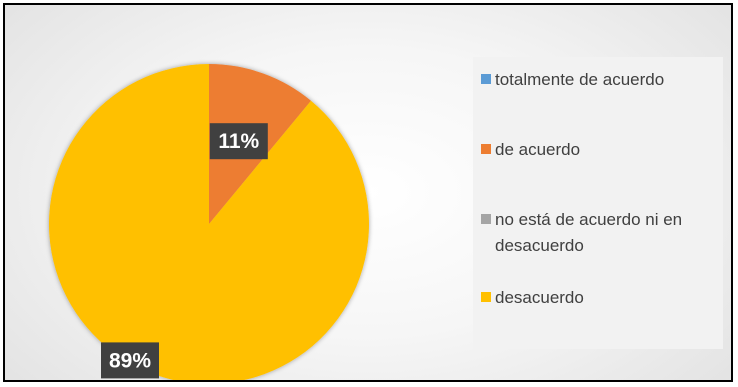 The image size is (738, 387). What do you see at coordinates (539, 297) in the screenshot?
I see `legend-label: desacuerdo` at bounding box center [539, 297].